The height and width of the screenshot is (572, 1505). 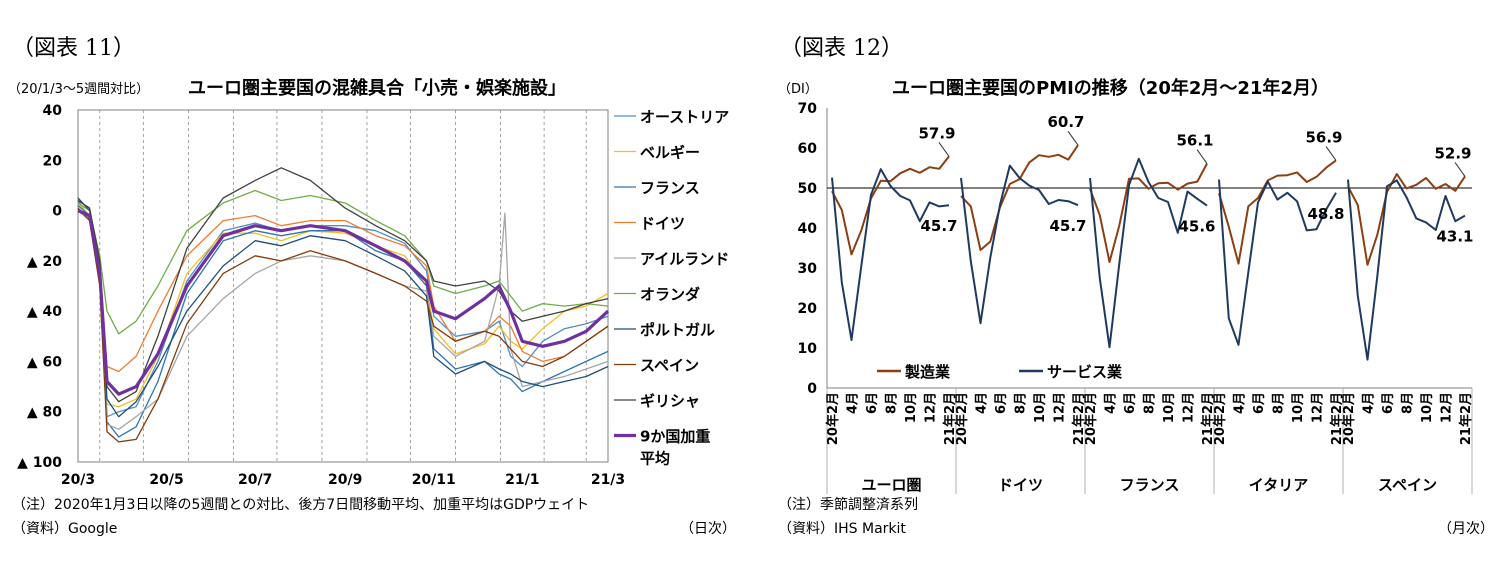 What do you see at coordinates (808, 229) in the screenshot?
I see `chart2-y-tick-label-4: 40` at bounding box center [808, 229].